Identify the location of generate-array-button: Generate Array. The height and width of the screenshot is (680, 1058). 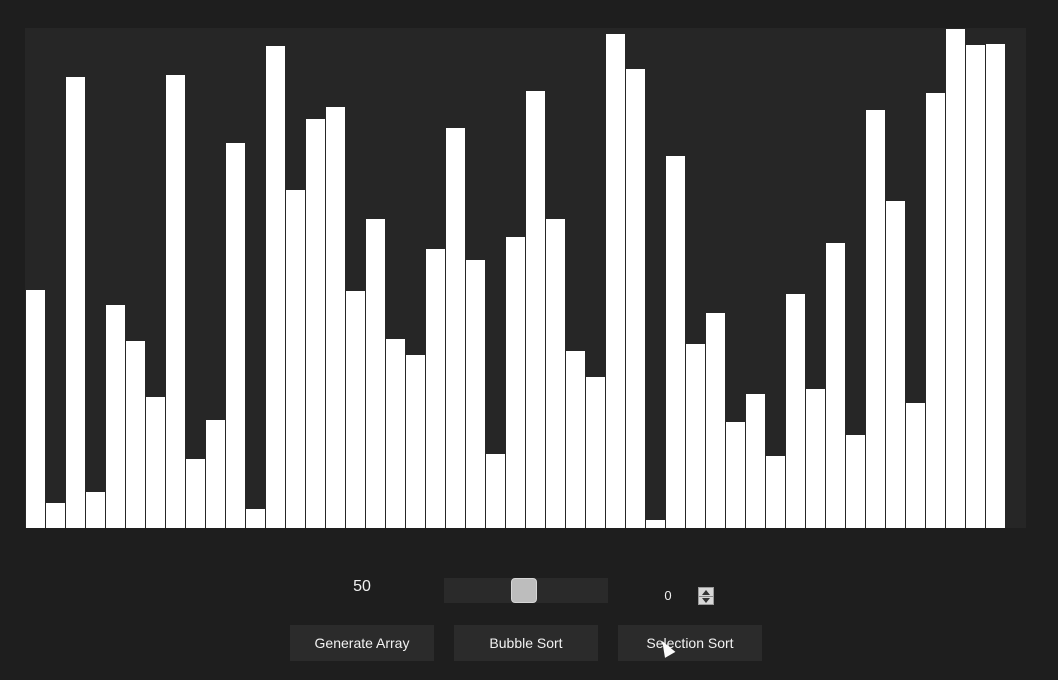
(362, 643).